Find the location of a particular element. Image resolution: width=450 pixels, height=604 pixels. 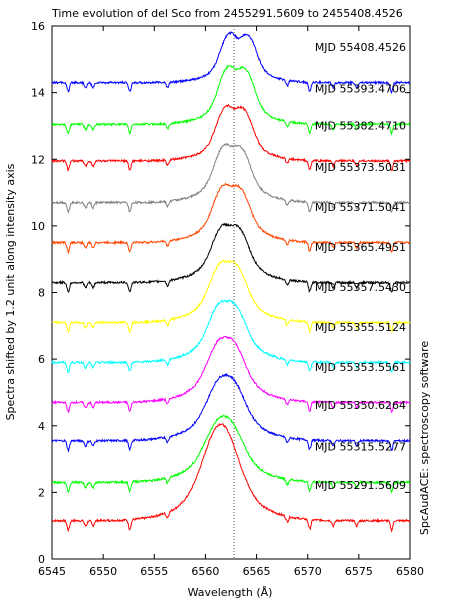

y-tick-label: 16 is located at coordinates (38, 26).